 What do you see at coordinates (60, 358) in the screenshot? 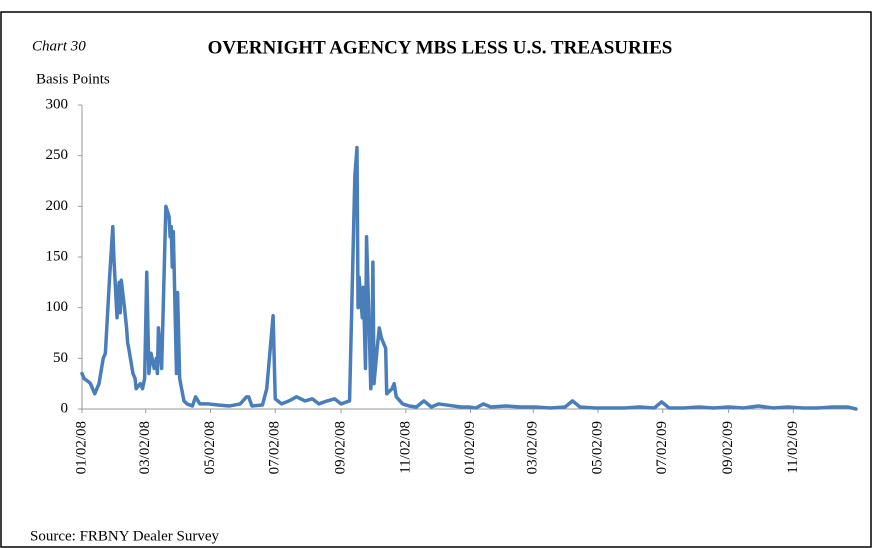
I see `y-tick-label: 50` at bounding box center [60, 358].